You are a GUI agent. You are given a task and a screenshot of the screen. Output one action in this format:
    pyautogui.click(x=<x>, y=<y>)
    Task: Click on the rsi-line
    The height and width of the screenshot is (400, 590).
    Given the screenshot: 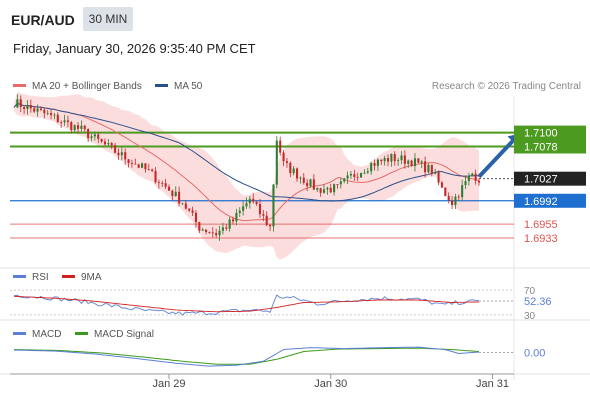 What is the action you would take?
    pyautogui.click(x=246, y=305)
    